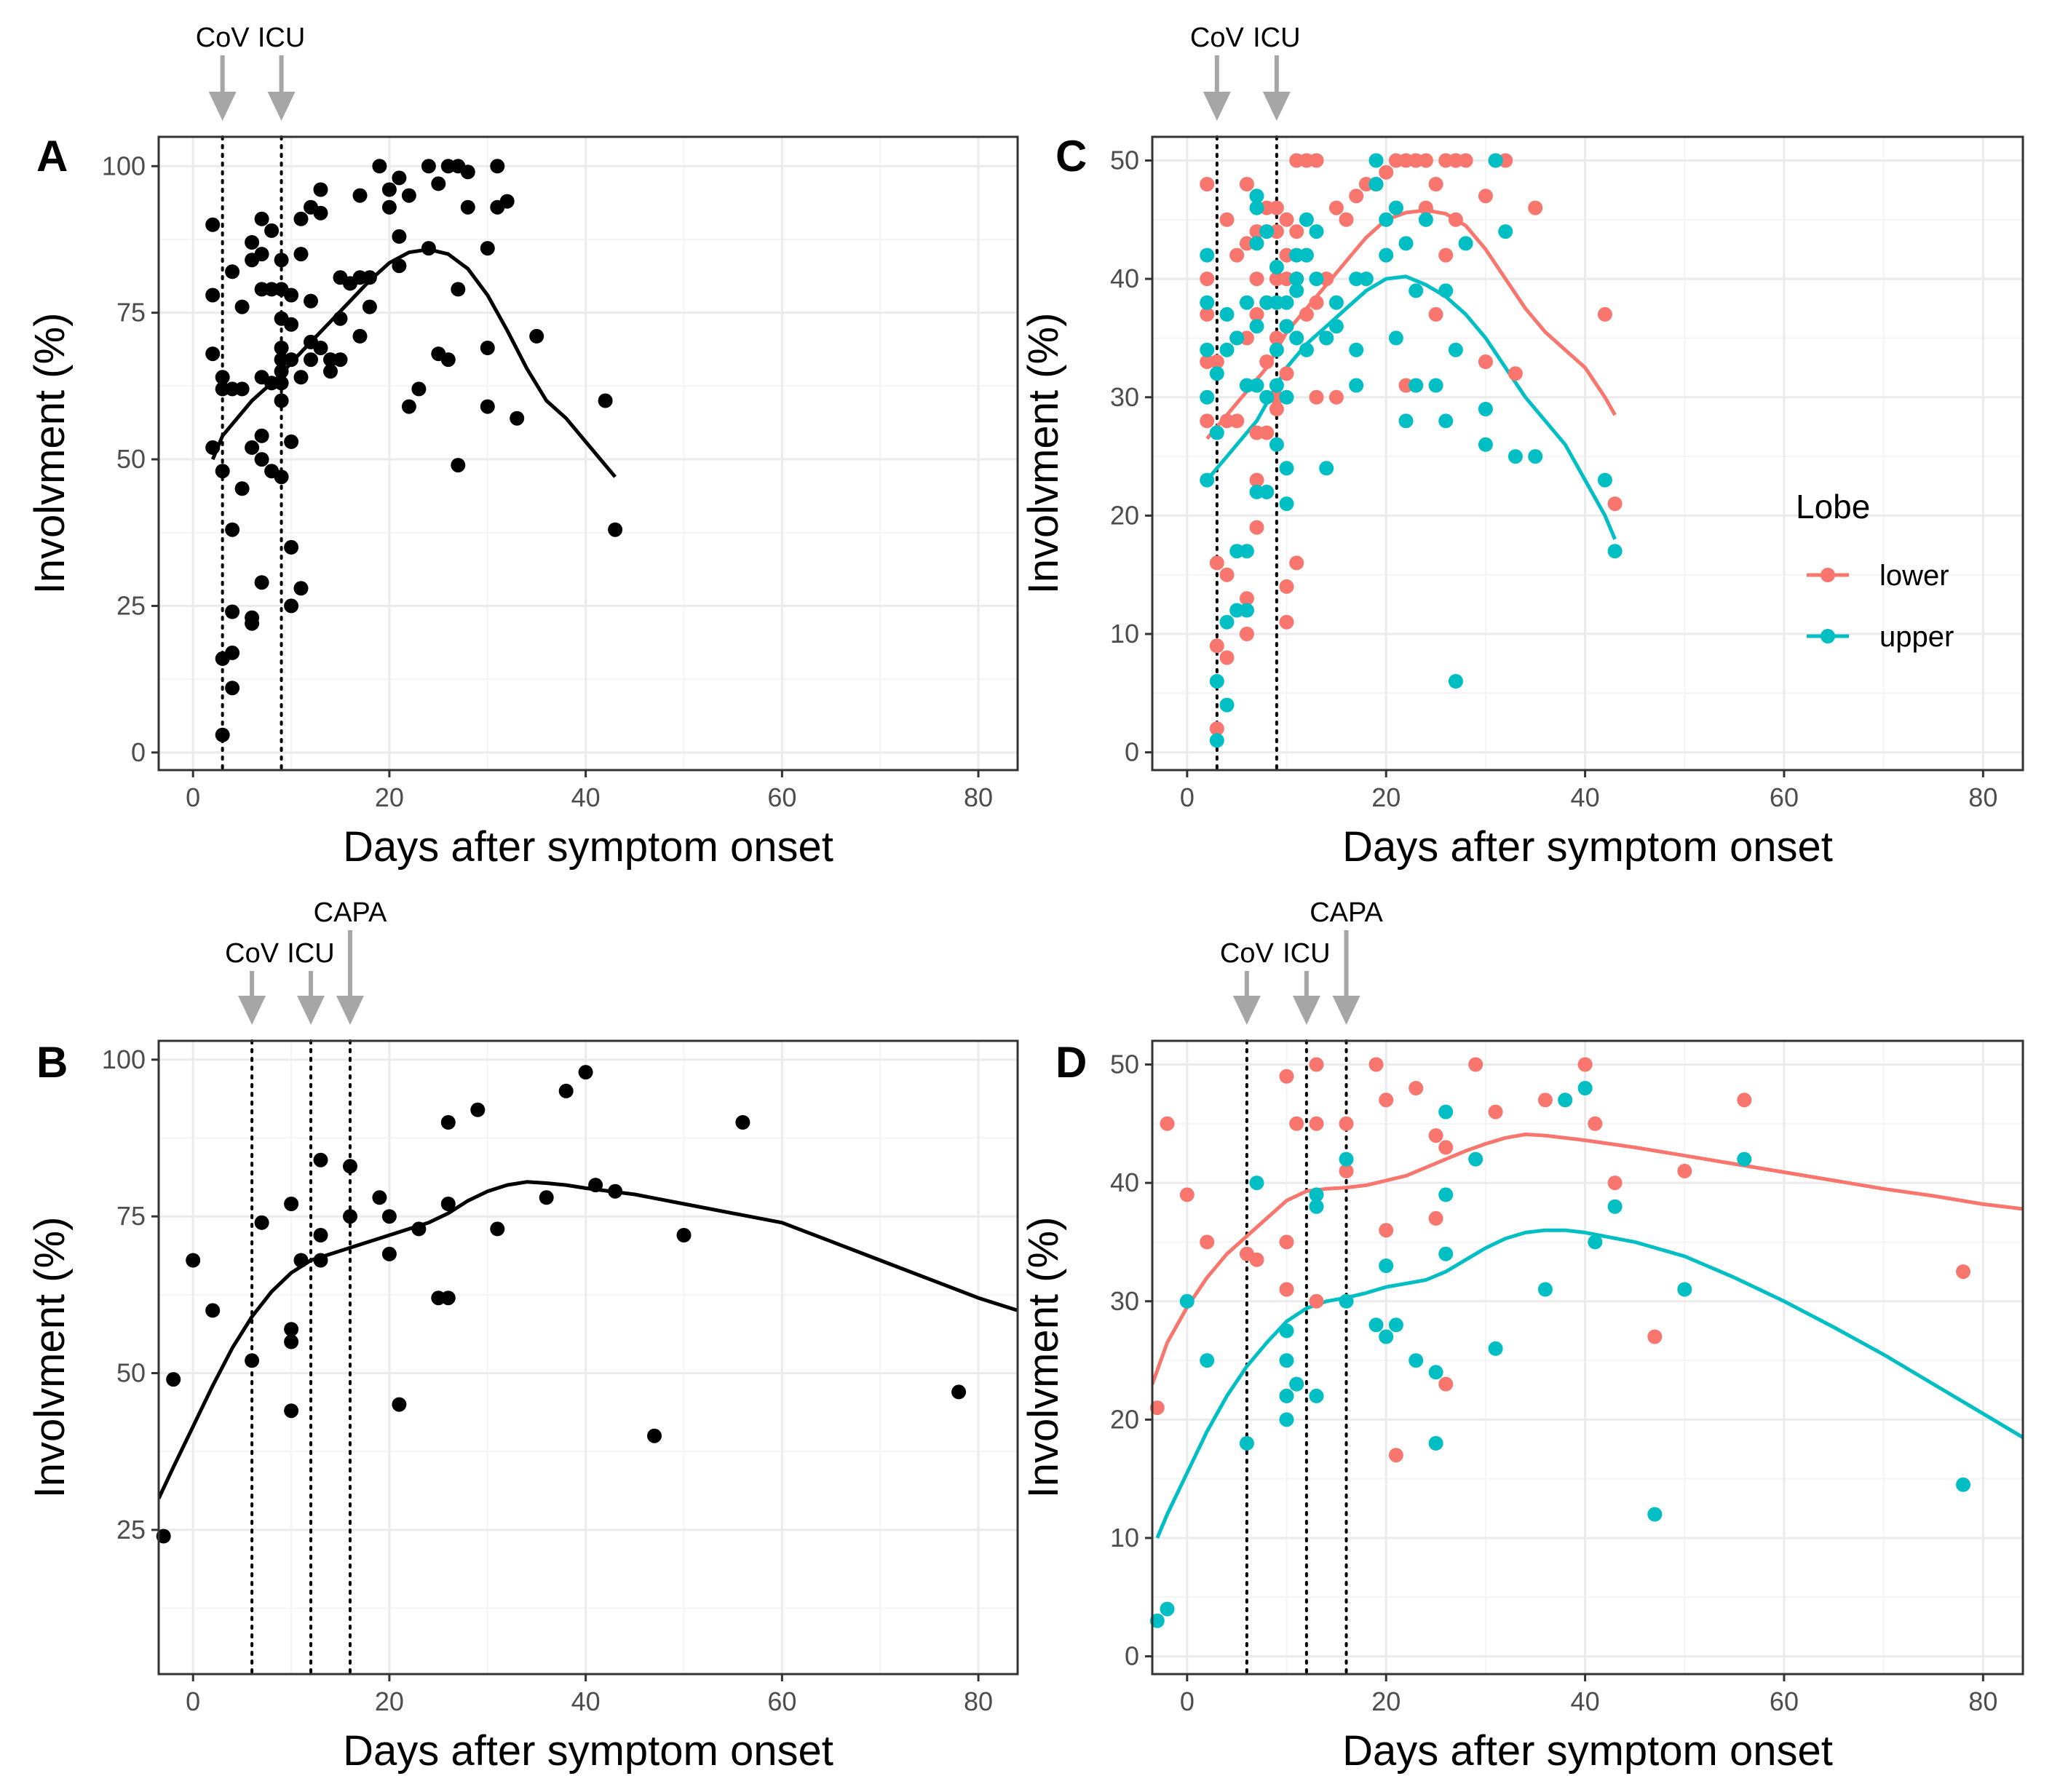  What do you see at coordinates (131, 1530) in the screenshot?
I see `y-tick-label: 25` at bounding box center [131, 1530].